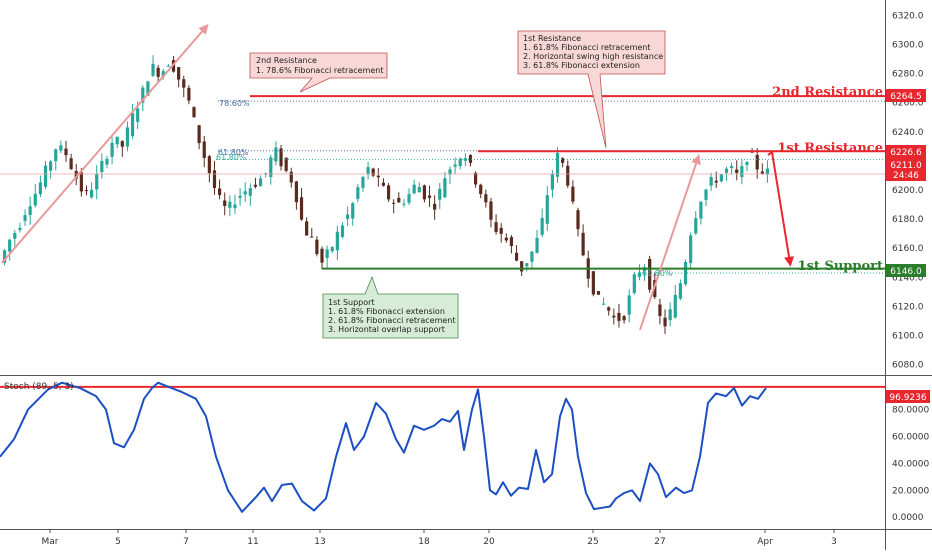  Describe the element at coordinates (118, 542) in the screenshot. I see `x-tick-label: 5` at that location.